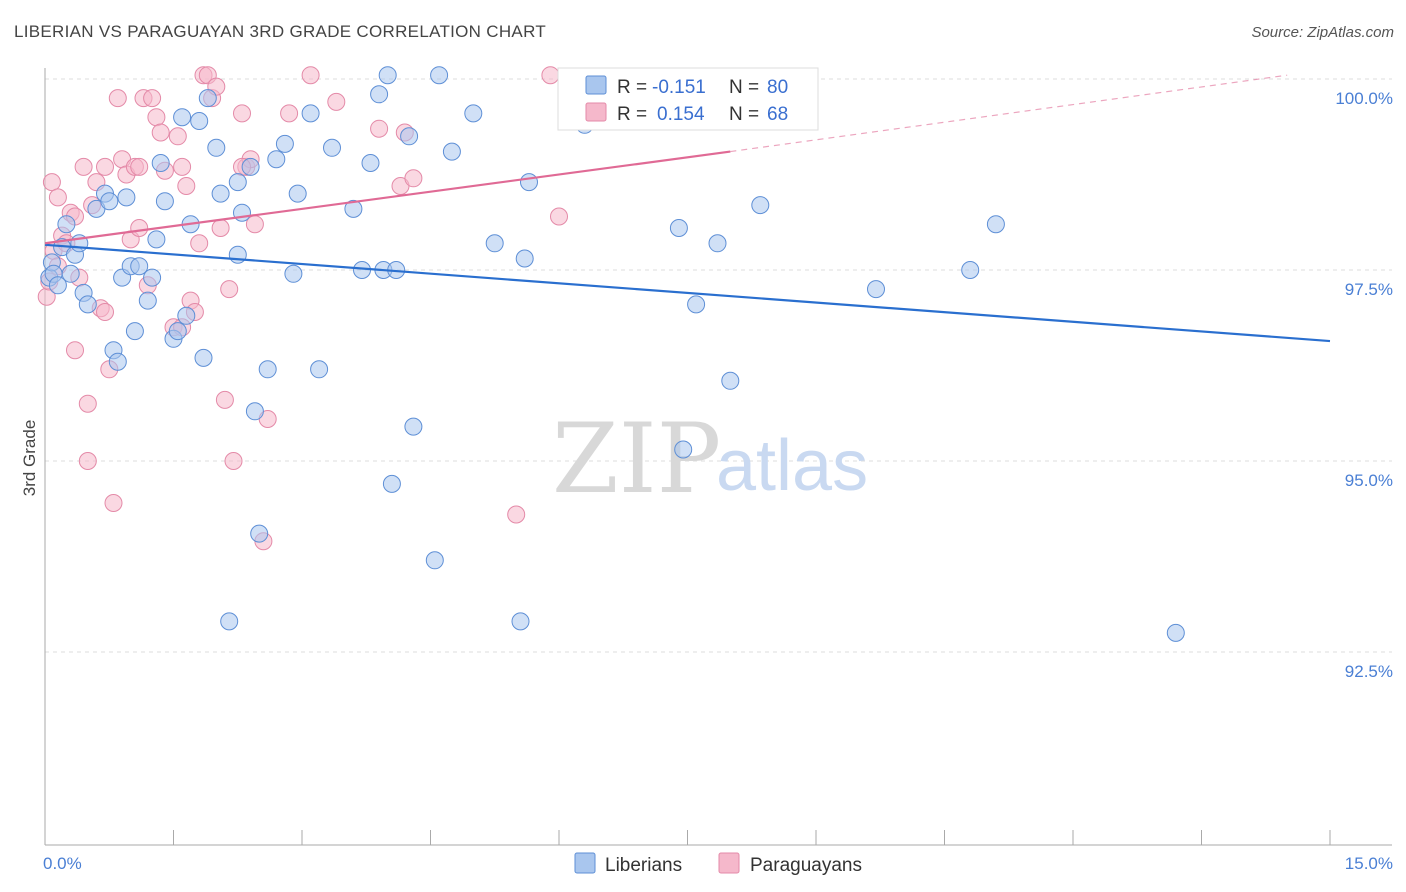 Image resolution: width=1406 pixels, height=892 pixels. Describe the element at coordinates (632, 87) in the screenshot. I see `legend-r-label-1: R =` at that location.